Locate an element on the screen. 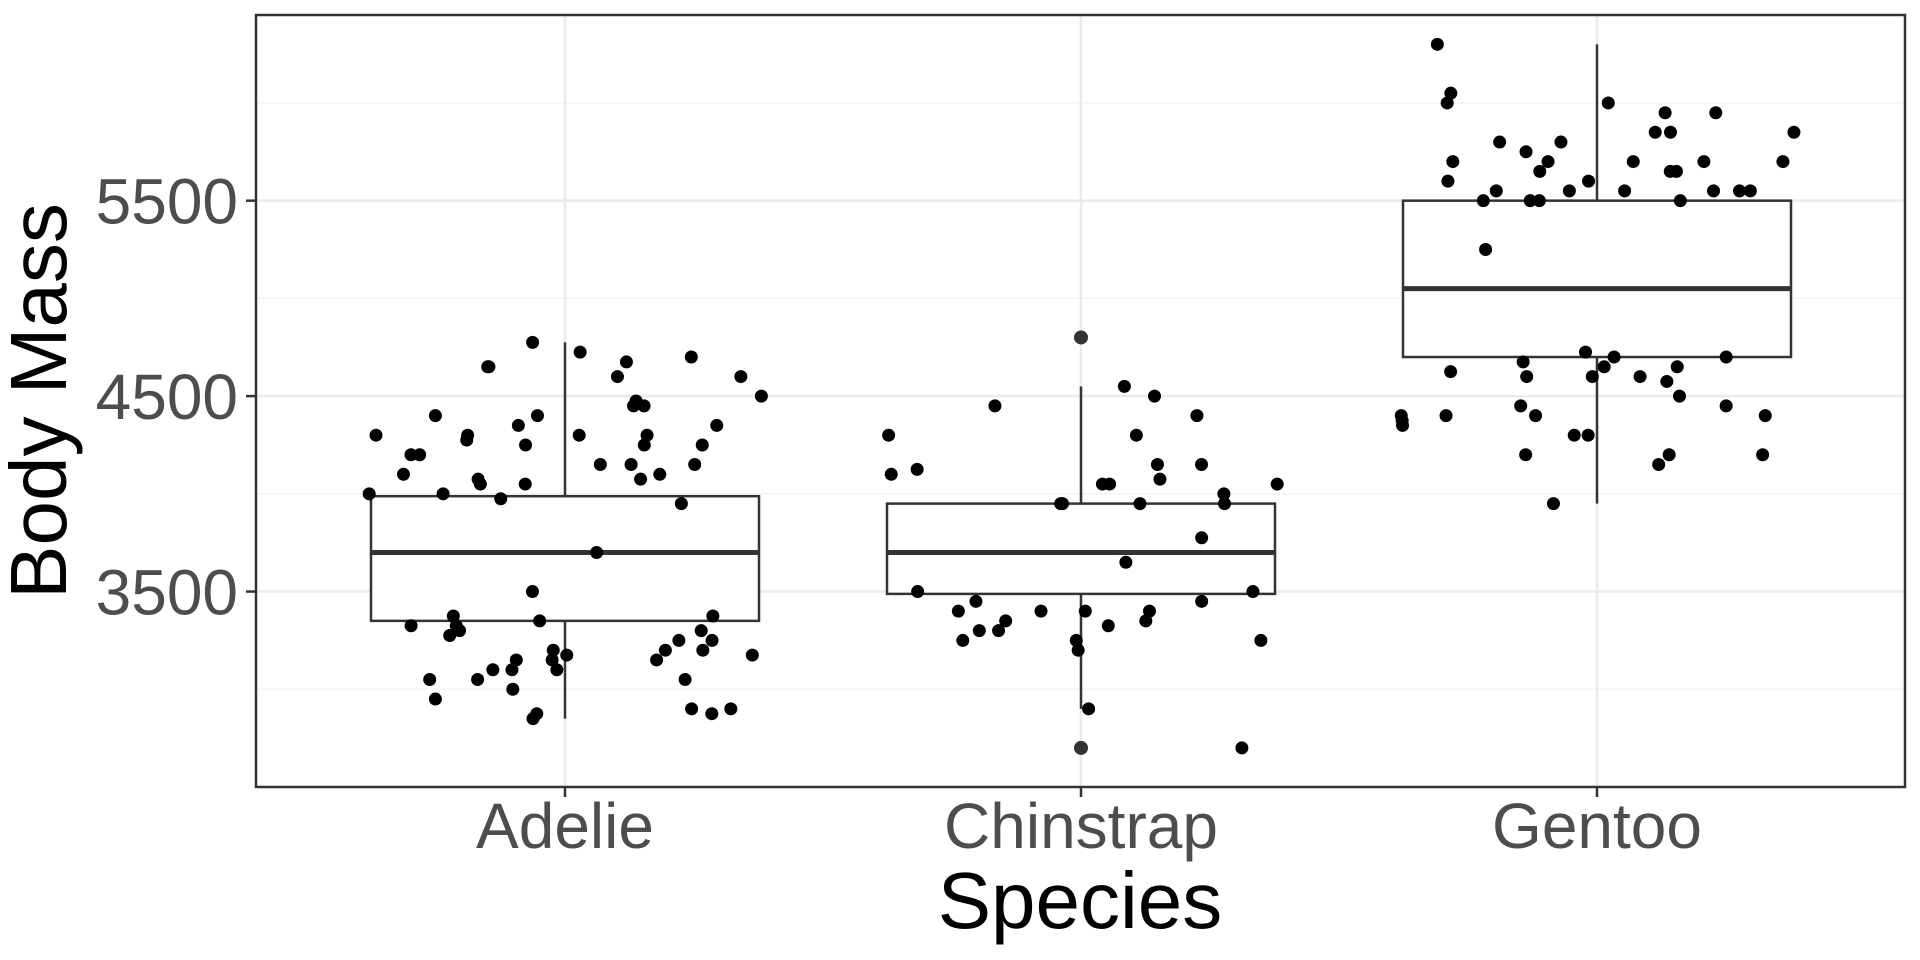 The width and height of the screenshot is (1920, 960). box-iqr is located at coordinates (1081, 549).